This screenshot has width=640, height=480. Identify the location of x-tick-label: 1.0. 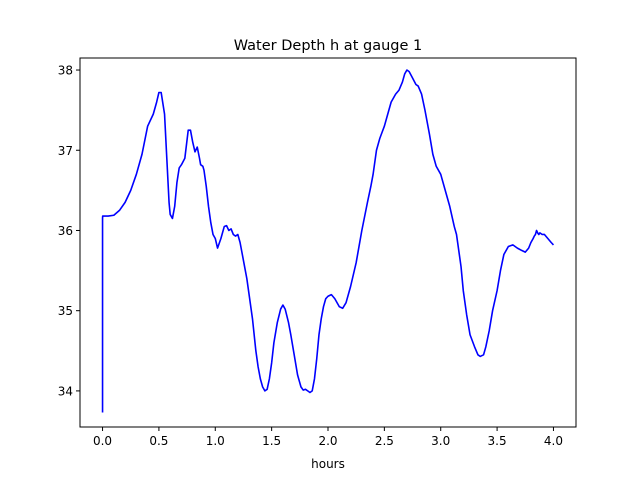
(215, 441).